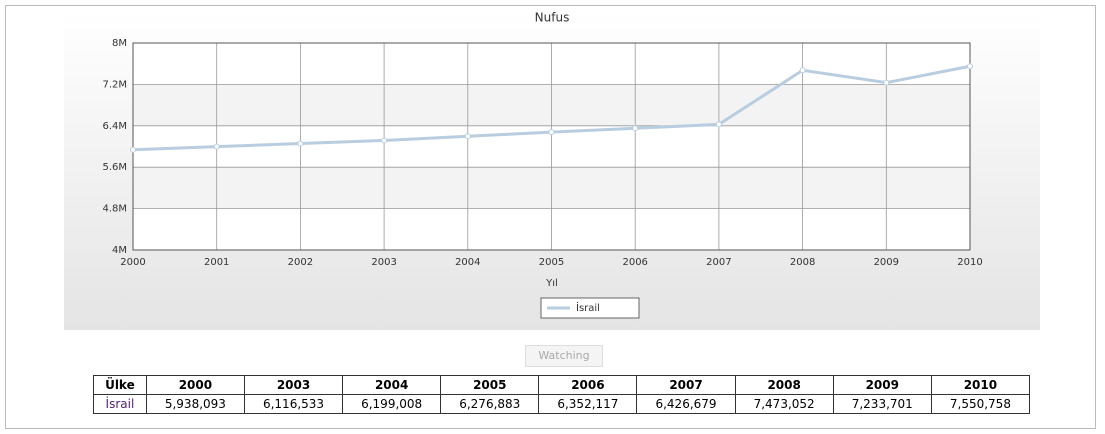 The image size is (1105, 434). Describe the element at coordinates (216, 262) in the screenshot. I see `x-tick-label: 2001` at that location.